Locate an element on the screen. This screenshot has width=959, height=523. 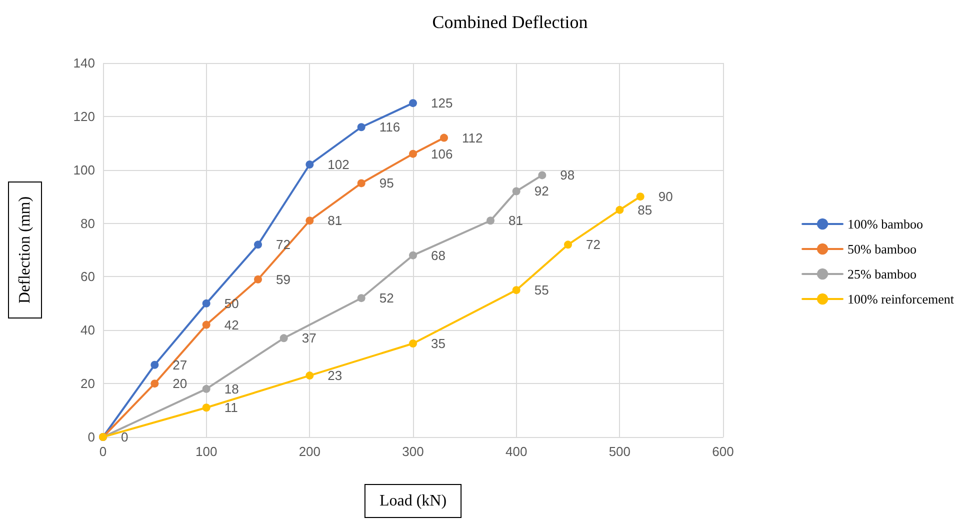
data-label: 85 is located at coordinates (645, 210).